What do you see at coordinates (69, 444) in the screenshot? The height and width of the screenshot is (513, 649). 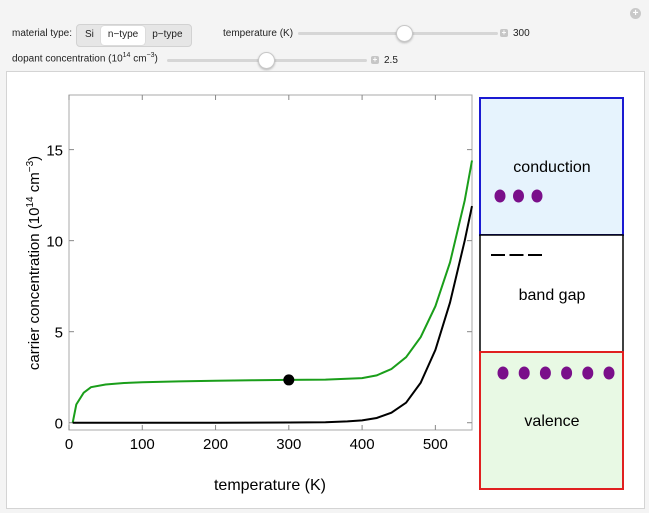 I see `x-tick-label: 0` at bounding box center [69, 444].